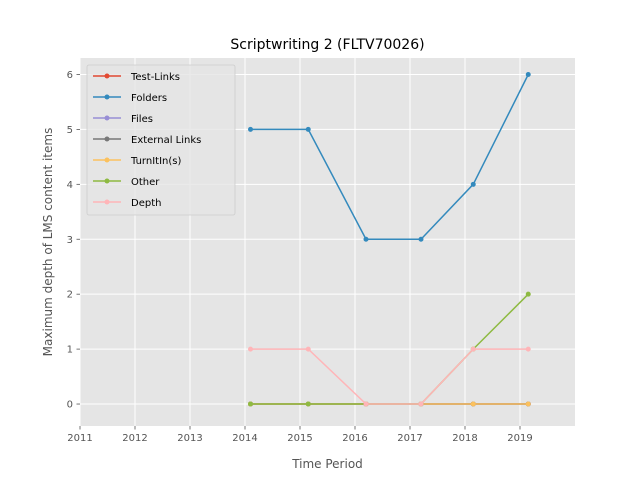 This screenshot has width=640, height=480. What do you see at coordinates (166, 140) in the screenshot?
I see `legend-label: External Links` at bounding box center [166, 140].